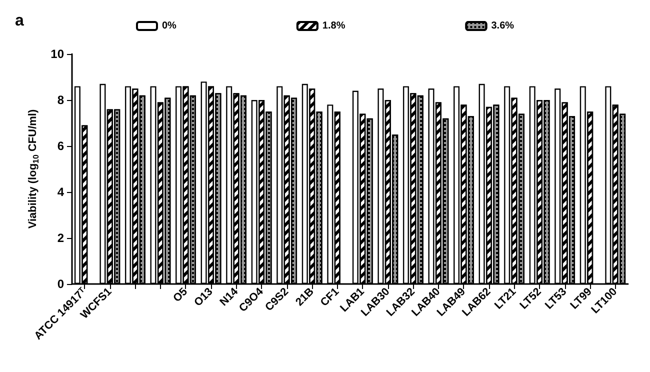  I want to click on y-tick-label: 10, so click(57, 54).